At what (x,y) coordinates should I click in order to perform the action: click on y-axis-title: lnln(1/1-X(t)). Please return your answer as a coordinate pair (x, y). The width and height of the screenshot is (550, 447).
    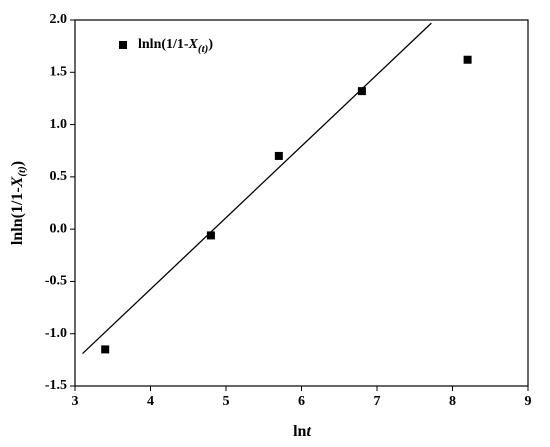
    Looking at the image, I should click on (18, 203).